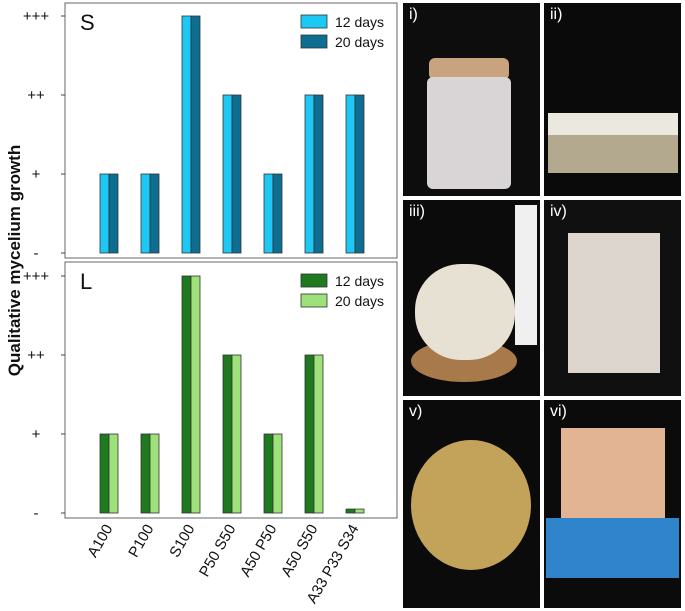  What do you see at coordinates (416, 411) in the screenshot?
I see `photo-label-v: v)` at bounding box center [416, 411].